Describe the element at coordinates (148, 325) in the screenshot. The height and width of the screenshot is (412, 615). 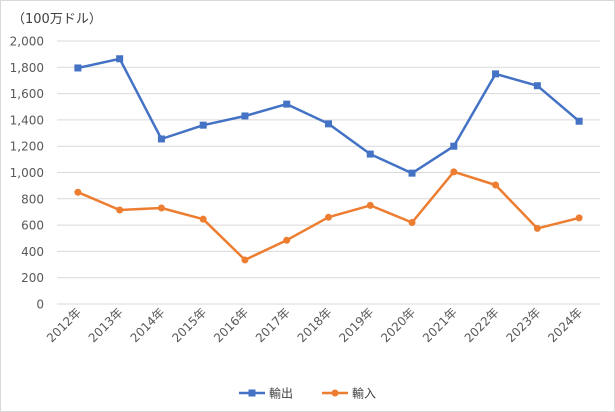
I see `x-tick-label: 2014年` at that location.